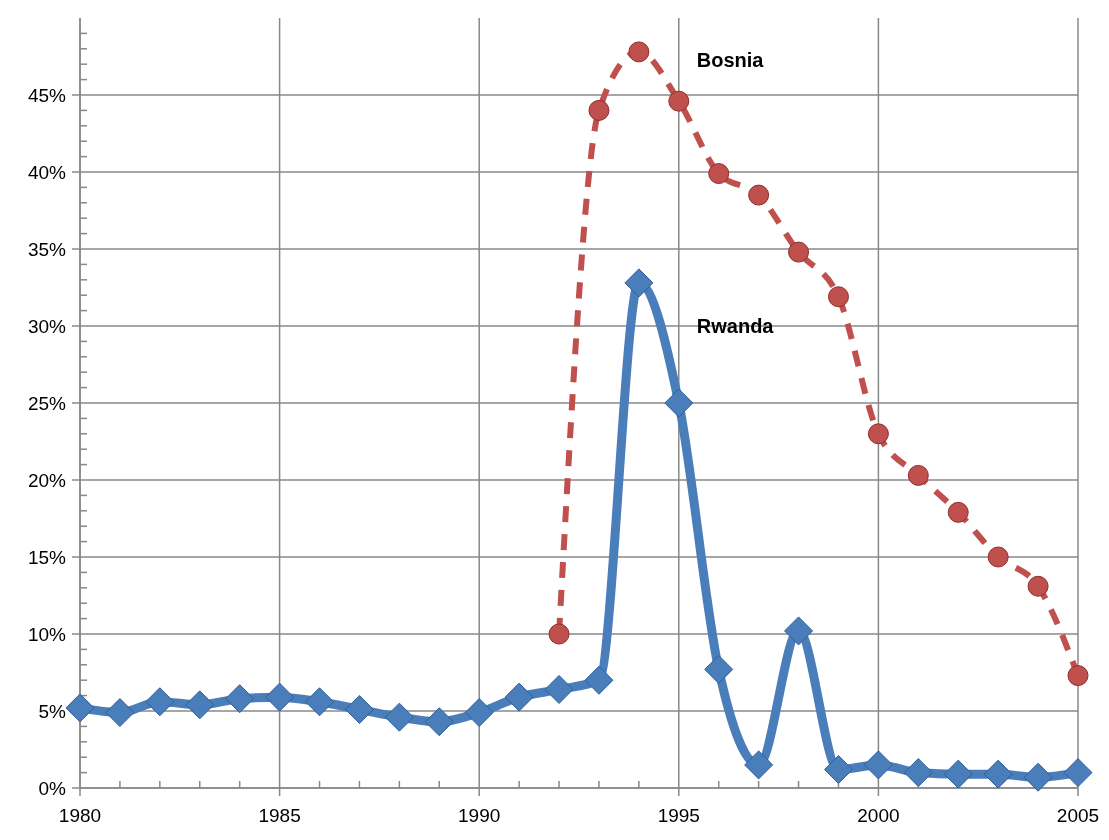 The height and width of the screenshot is (840, 1109). I want to click on series-label: Bosnia, so click(730, 59).